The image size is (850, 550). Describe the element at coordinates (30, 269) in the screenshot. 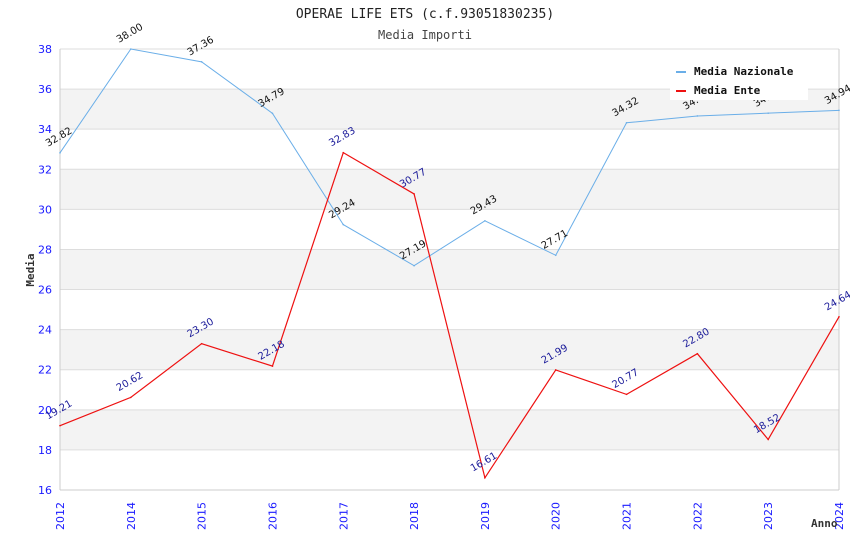

I see `y-axis-label: Media` at that location.